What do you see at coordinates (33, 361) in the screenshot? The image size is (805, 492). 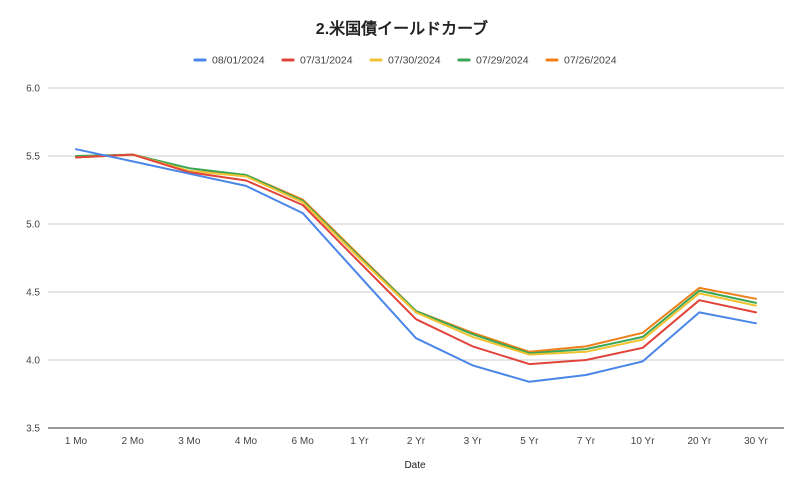 I see `y-tick-label: 4.0` at bounding box center [33, 361].